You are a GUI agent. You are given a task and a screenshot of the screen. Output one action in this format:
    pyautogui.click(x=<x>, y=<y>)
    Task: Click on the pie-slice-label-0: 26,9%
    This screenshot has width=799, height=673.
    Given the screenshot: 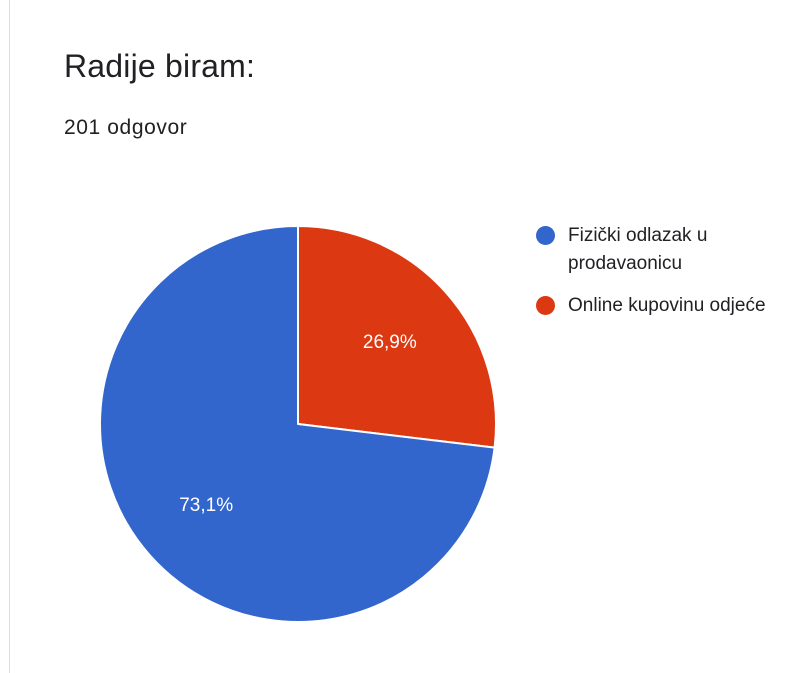 What is the action you would take?
    pyautogui.click(x=390, y=342)
    